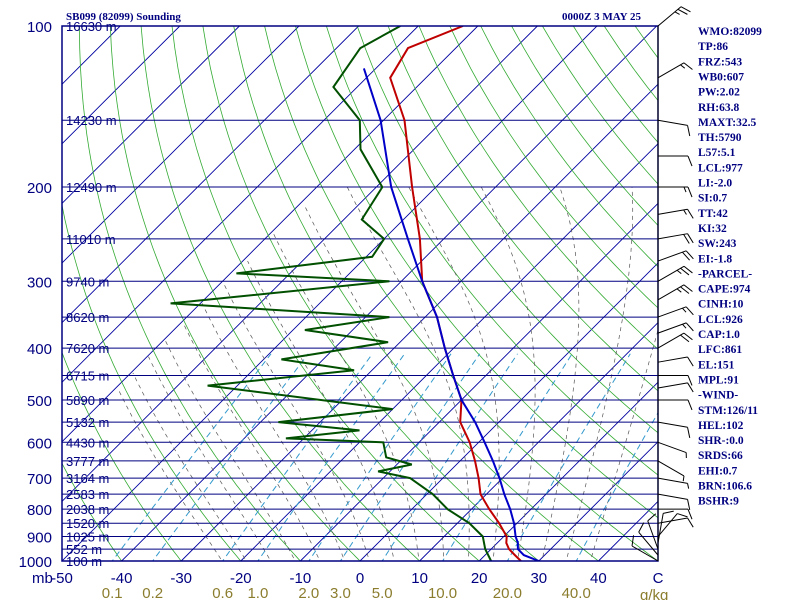  Describe the element at coordinates (721, 305) in the screenshot. I see `stability-index-item: CINH:10` at that location.